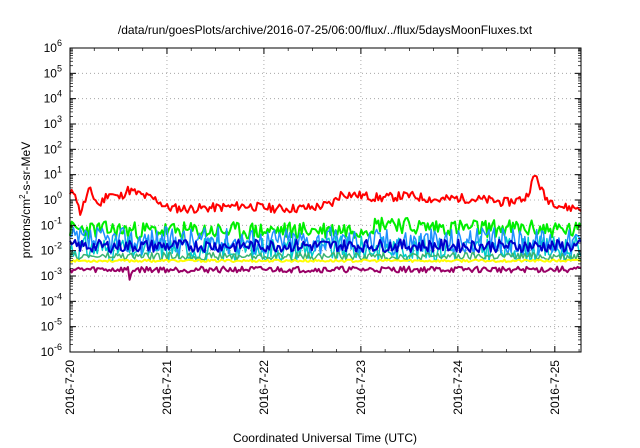 Image resolution: width=640 pixels, height=448 pixels. I want to click on x-tick-label: 2016-7-21, so click(167, 387).